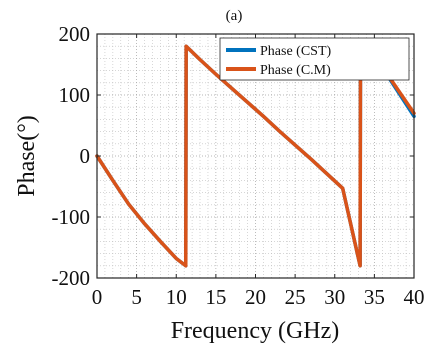 This screenshot has width=429, height=355. Describe the element at coordinates (136, 297) in the screenshot. I see `x-tick-label: 5` at that location.